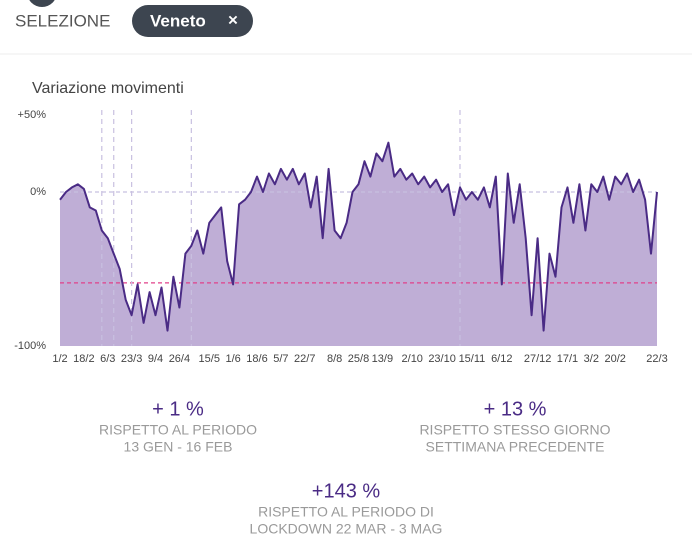 This screenshot has height=560, width=692. I want to click on x-tick-label: 5/7, so click(280, 359).